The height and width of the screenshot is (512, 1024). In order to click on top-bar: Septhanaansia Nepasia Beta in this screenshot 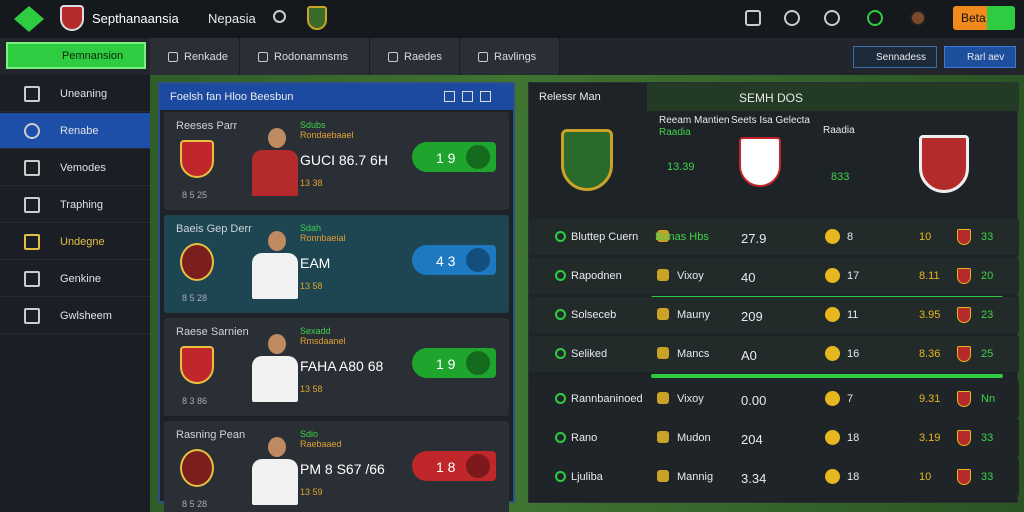, I will do `click(512, 19)`.